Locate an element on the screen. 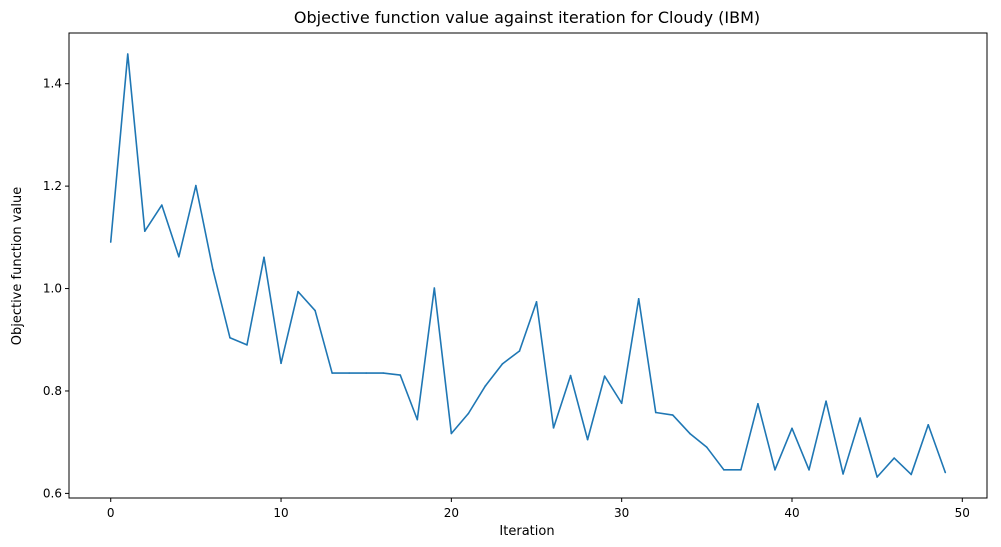  x-axis-ticks: 0 10 20 30 40 50 is located at coordinates (538, 509).